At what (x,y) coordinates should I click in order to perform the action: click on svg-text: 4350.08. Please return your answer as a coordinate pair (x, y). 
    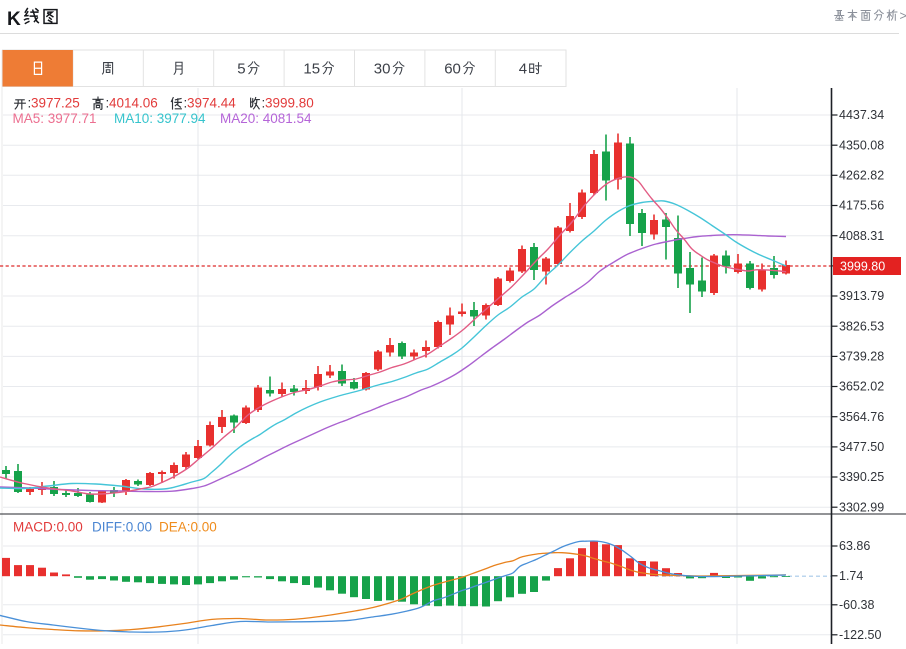
    Looking at the image, I should click on (861, 145).